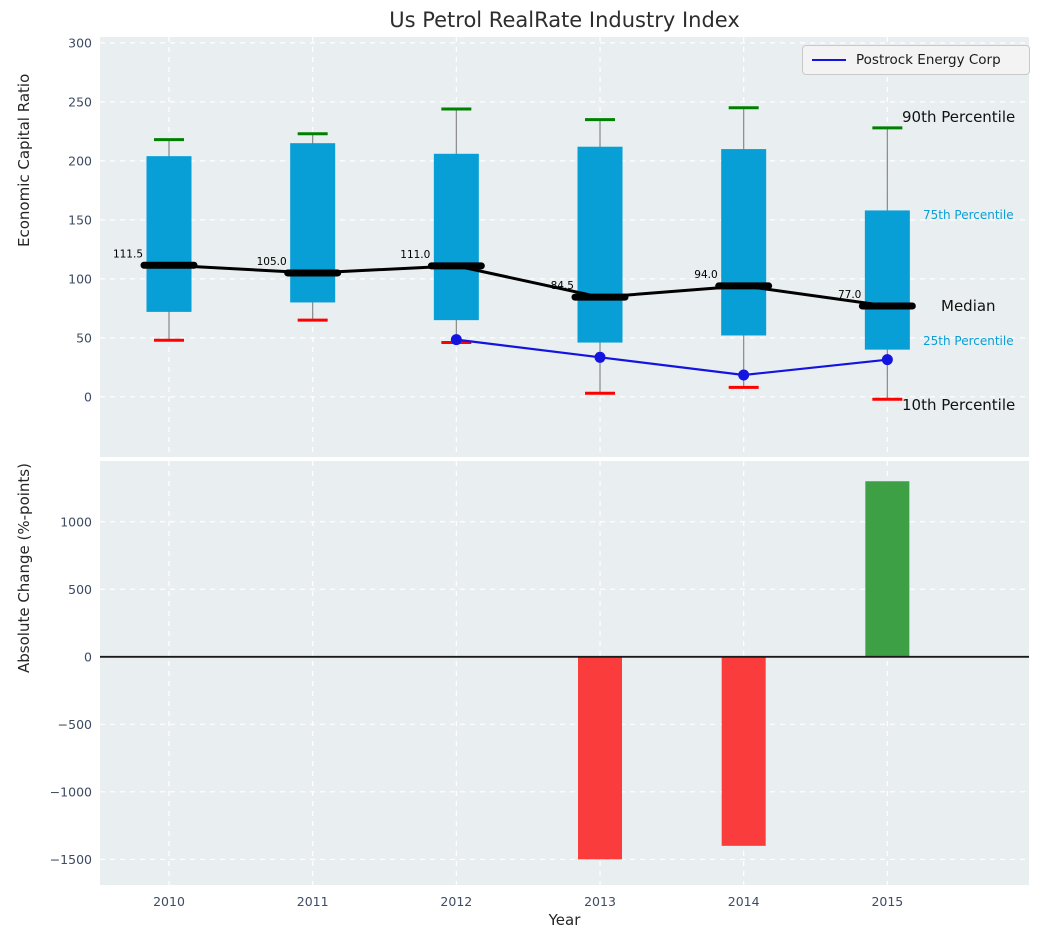 This screenshot has width=1039, height=942. Describe the element at coordinates (744, 901) in the screenshot. I see `x-tick-label: 2014` at that location.